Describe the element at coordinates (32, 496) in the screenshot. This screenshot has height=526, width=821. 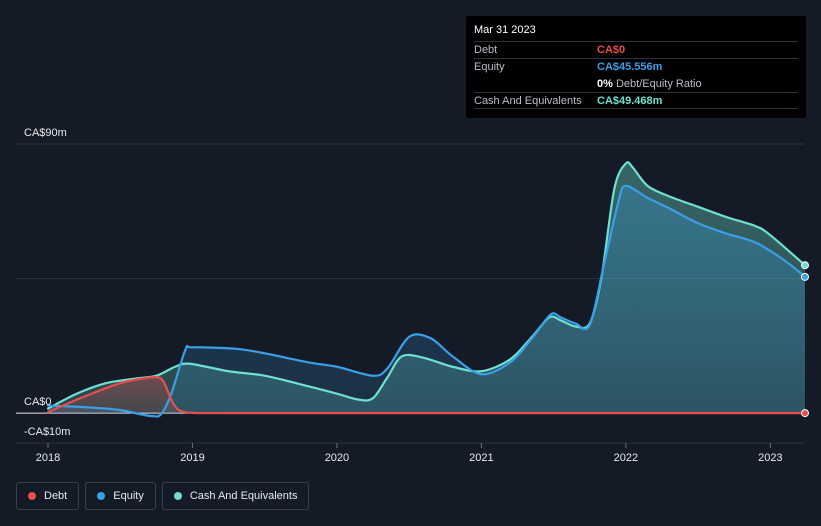
I see `legend-dot-debt` at that location.